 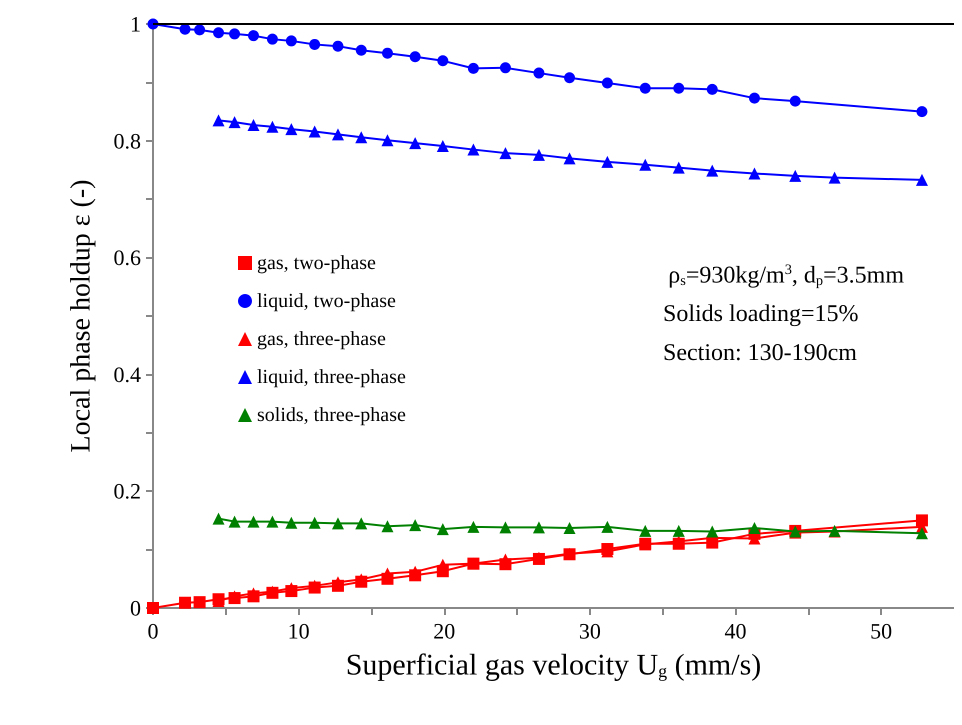 What do you see at coordinates (299, 631) in the screenshot?
I see `x-tick-label: 10` at bounding box center [299, 631].